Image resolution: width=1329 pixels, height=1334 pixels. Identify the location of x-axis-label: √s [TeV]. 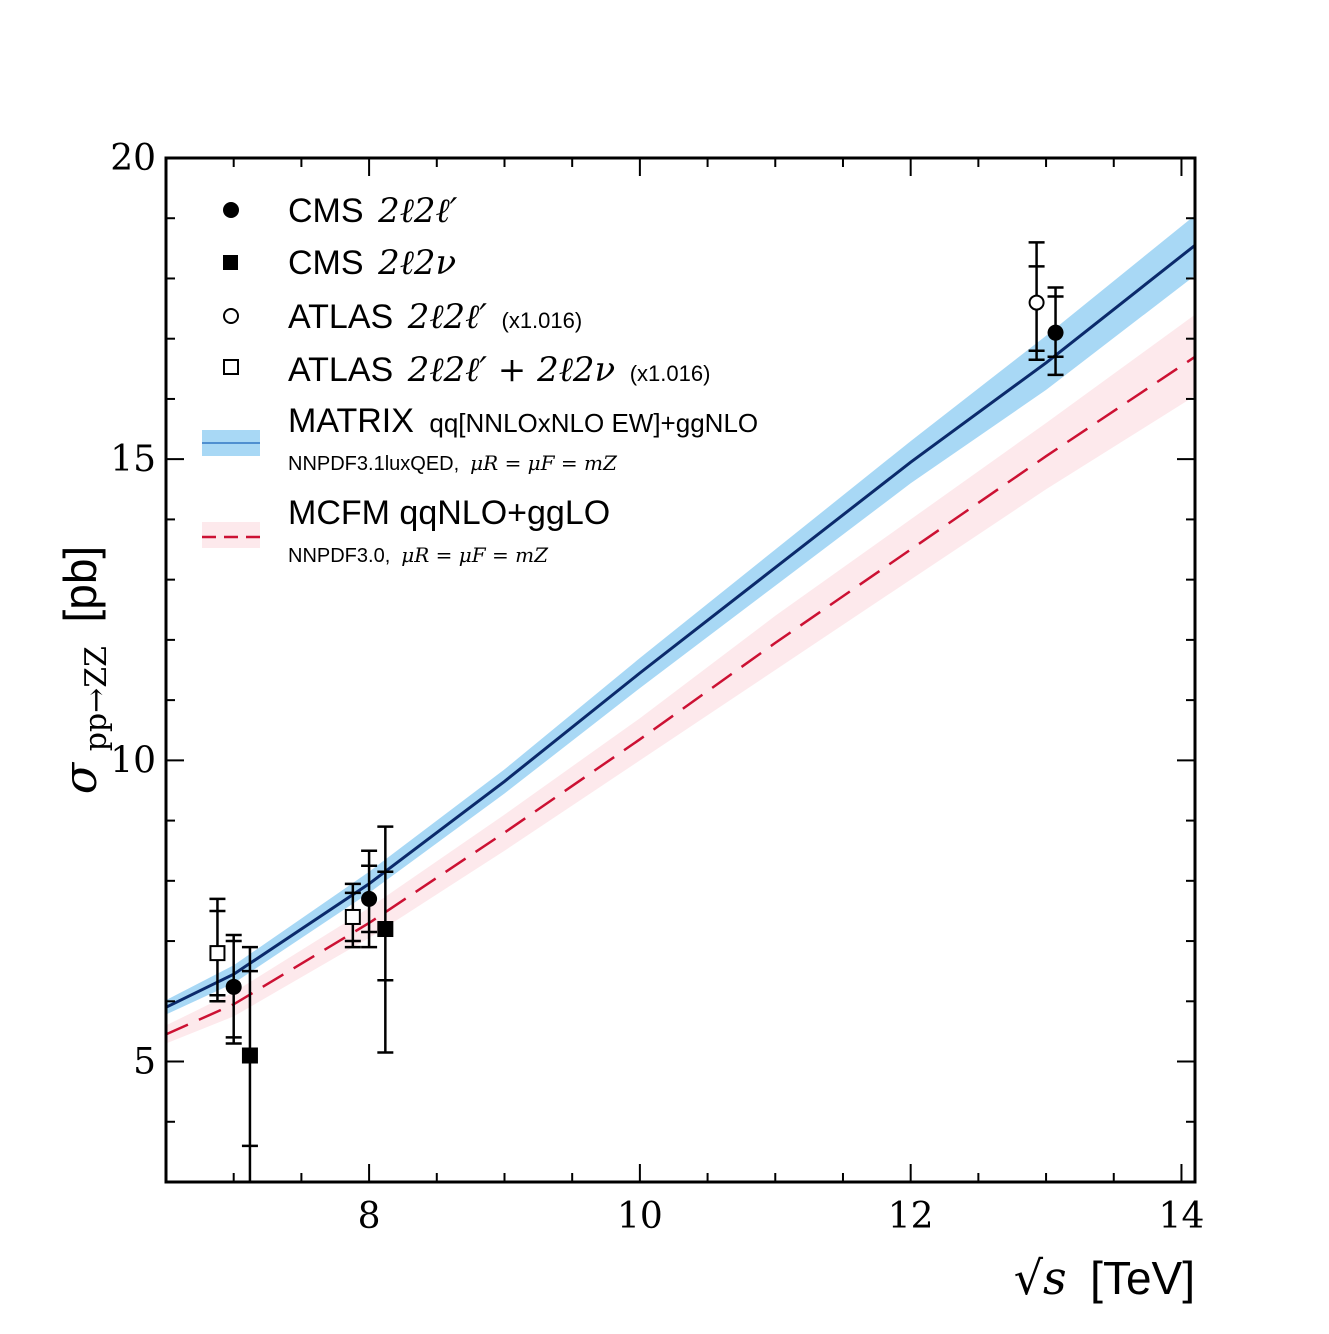
(1104, 1278).